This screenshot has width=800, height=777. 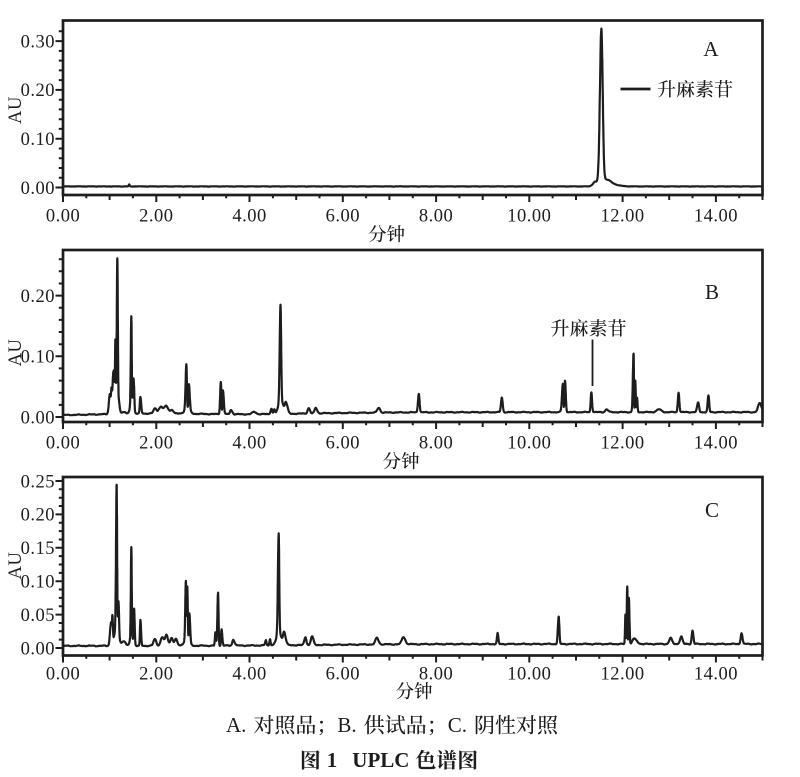 I want to click on svg-text: 0.30, so click(x=38, y=42).